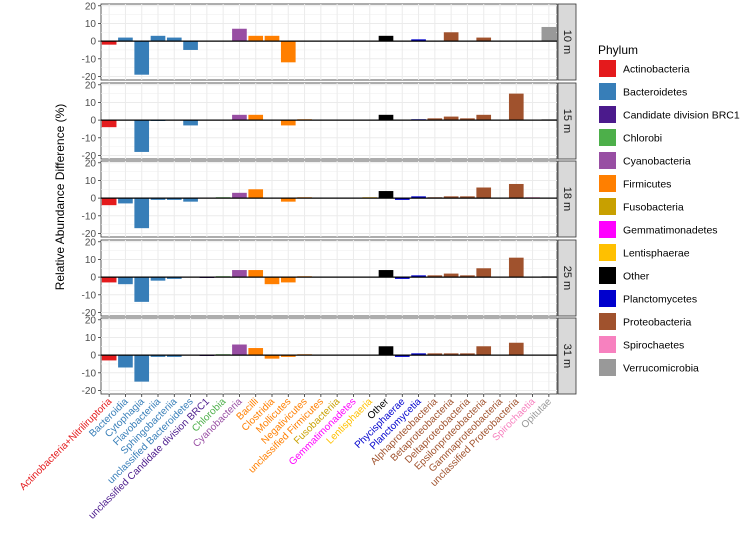 The height and width of the screenshot is (547, 743). Describe the element at coordinates (657, 162) in the screenshot. I see `legend-label: Cyanobacteria` at that location.